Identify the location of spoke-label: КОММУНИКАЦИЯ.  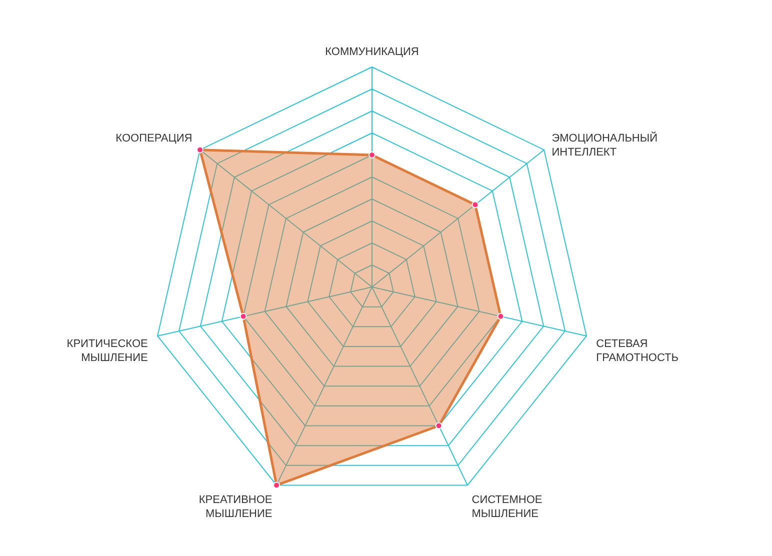
(372, 52).